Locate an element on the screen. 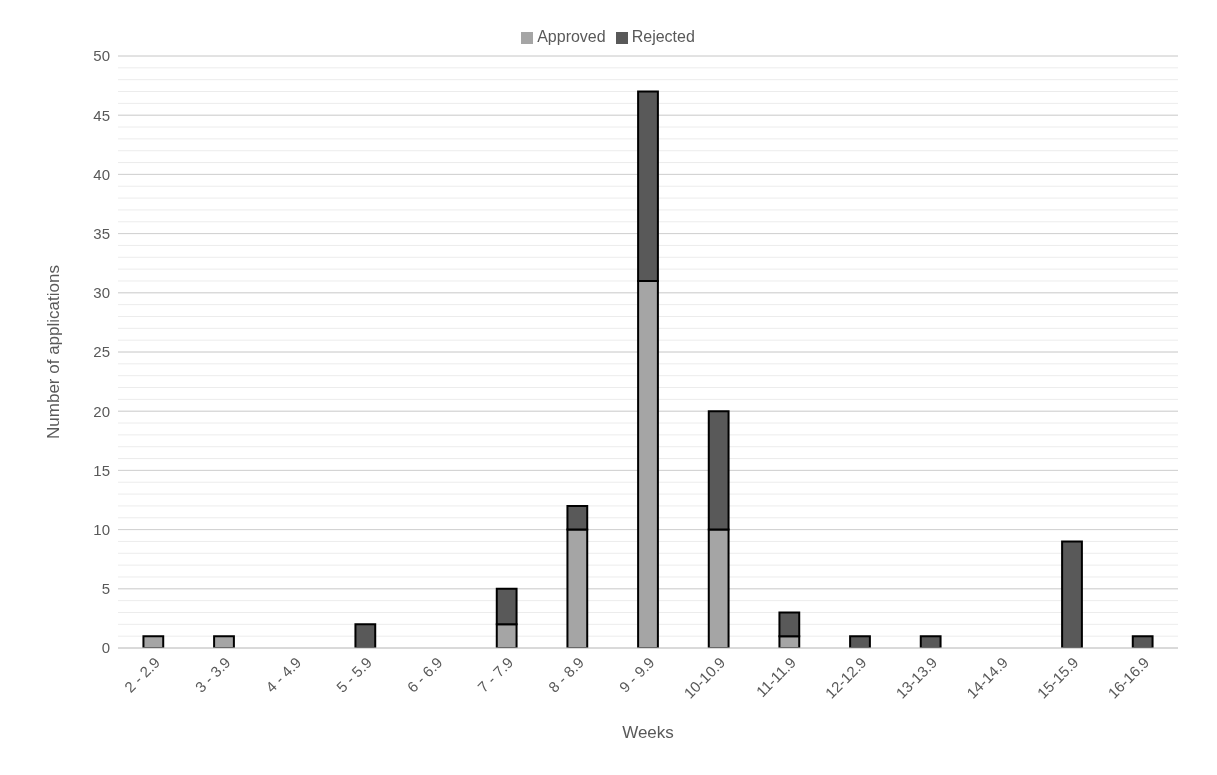 The width and height of the screenshot is (1217, 775). x-tick-label: 7 - 7.9 is located at coordinates (495, 674).